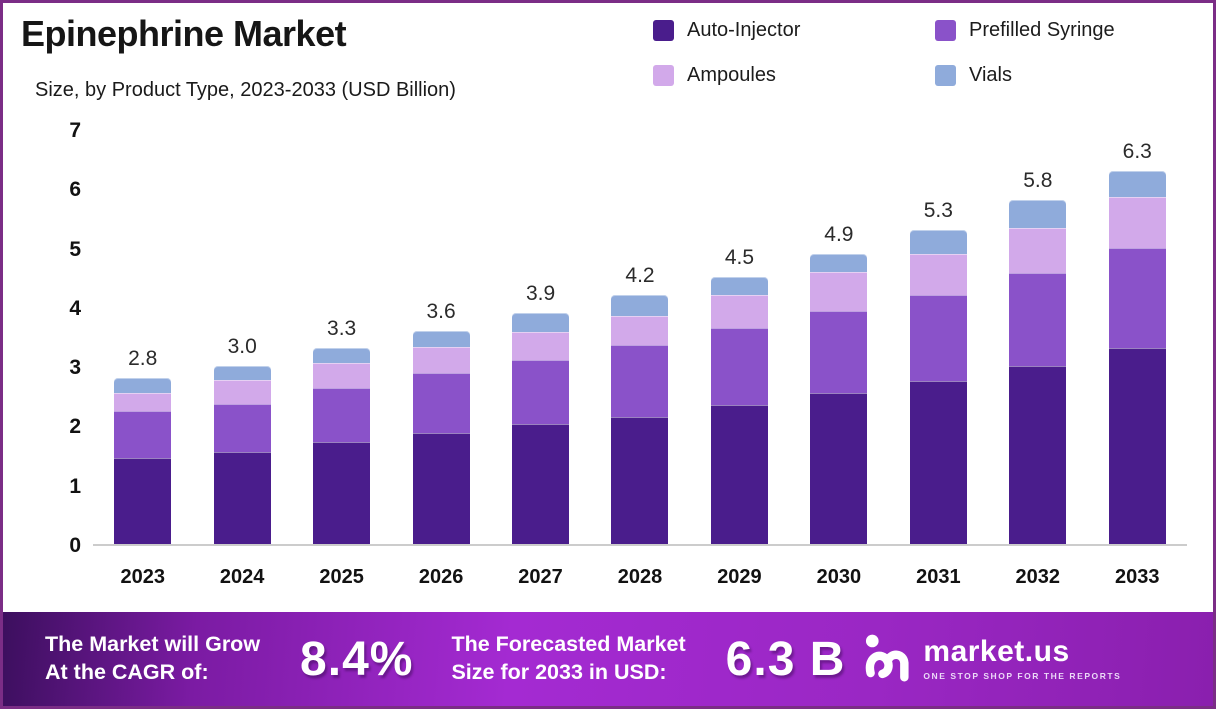 This screenshot has height=709, width=1216. I want to click on legend-label: Prefilled Syringe, so click(1042, 30).